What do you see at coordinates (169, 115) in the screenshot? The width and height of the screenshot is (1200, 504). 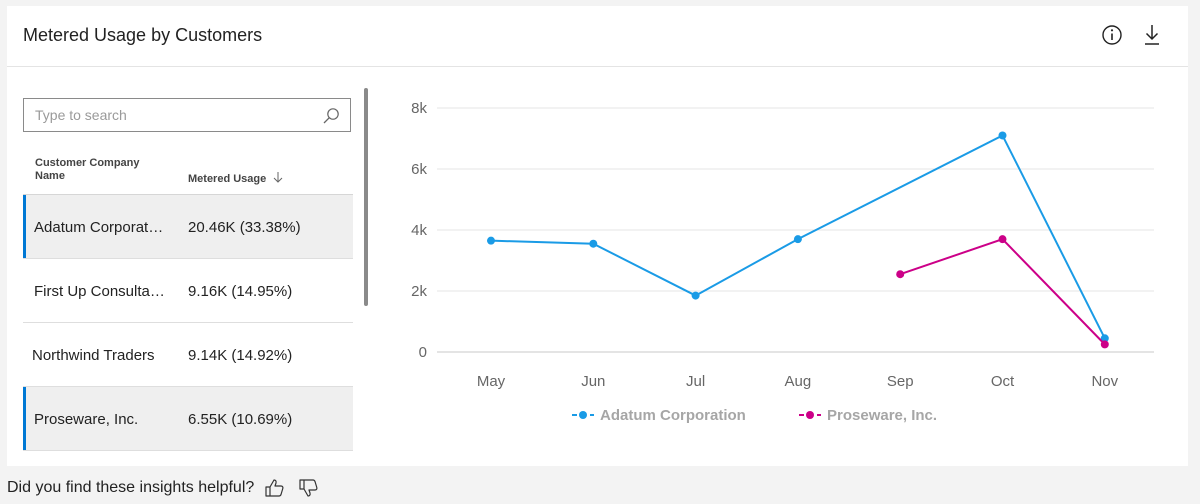 I see `search-input` at bounding box center [169, 115].